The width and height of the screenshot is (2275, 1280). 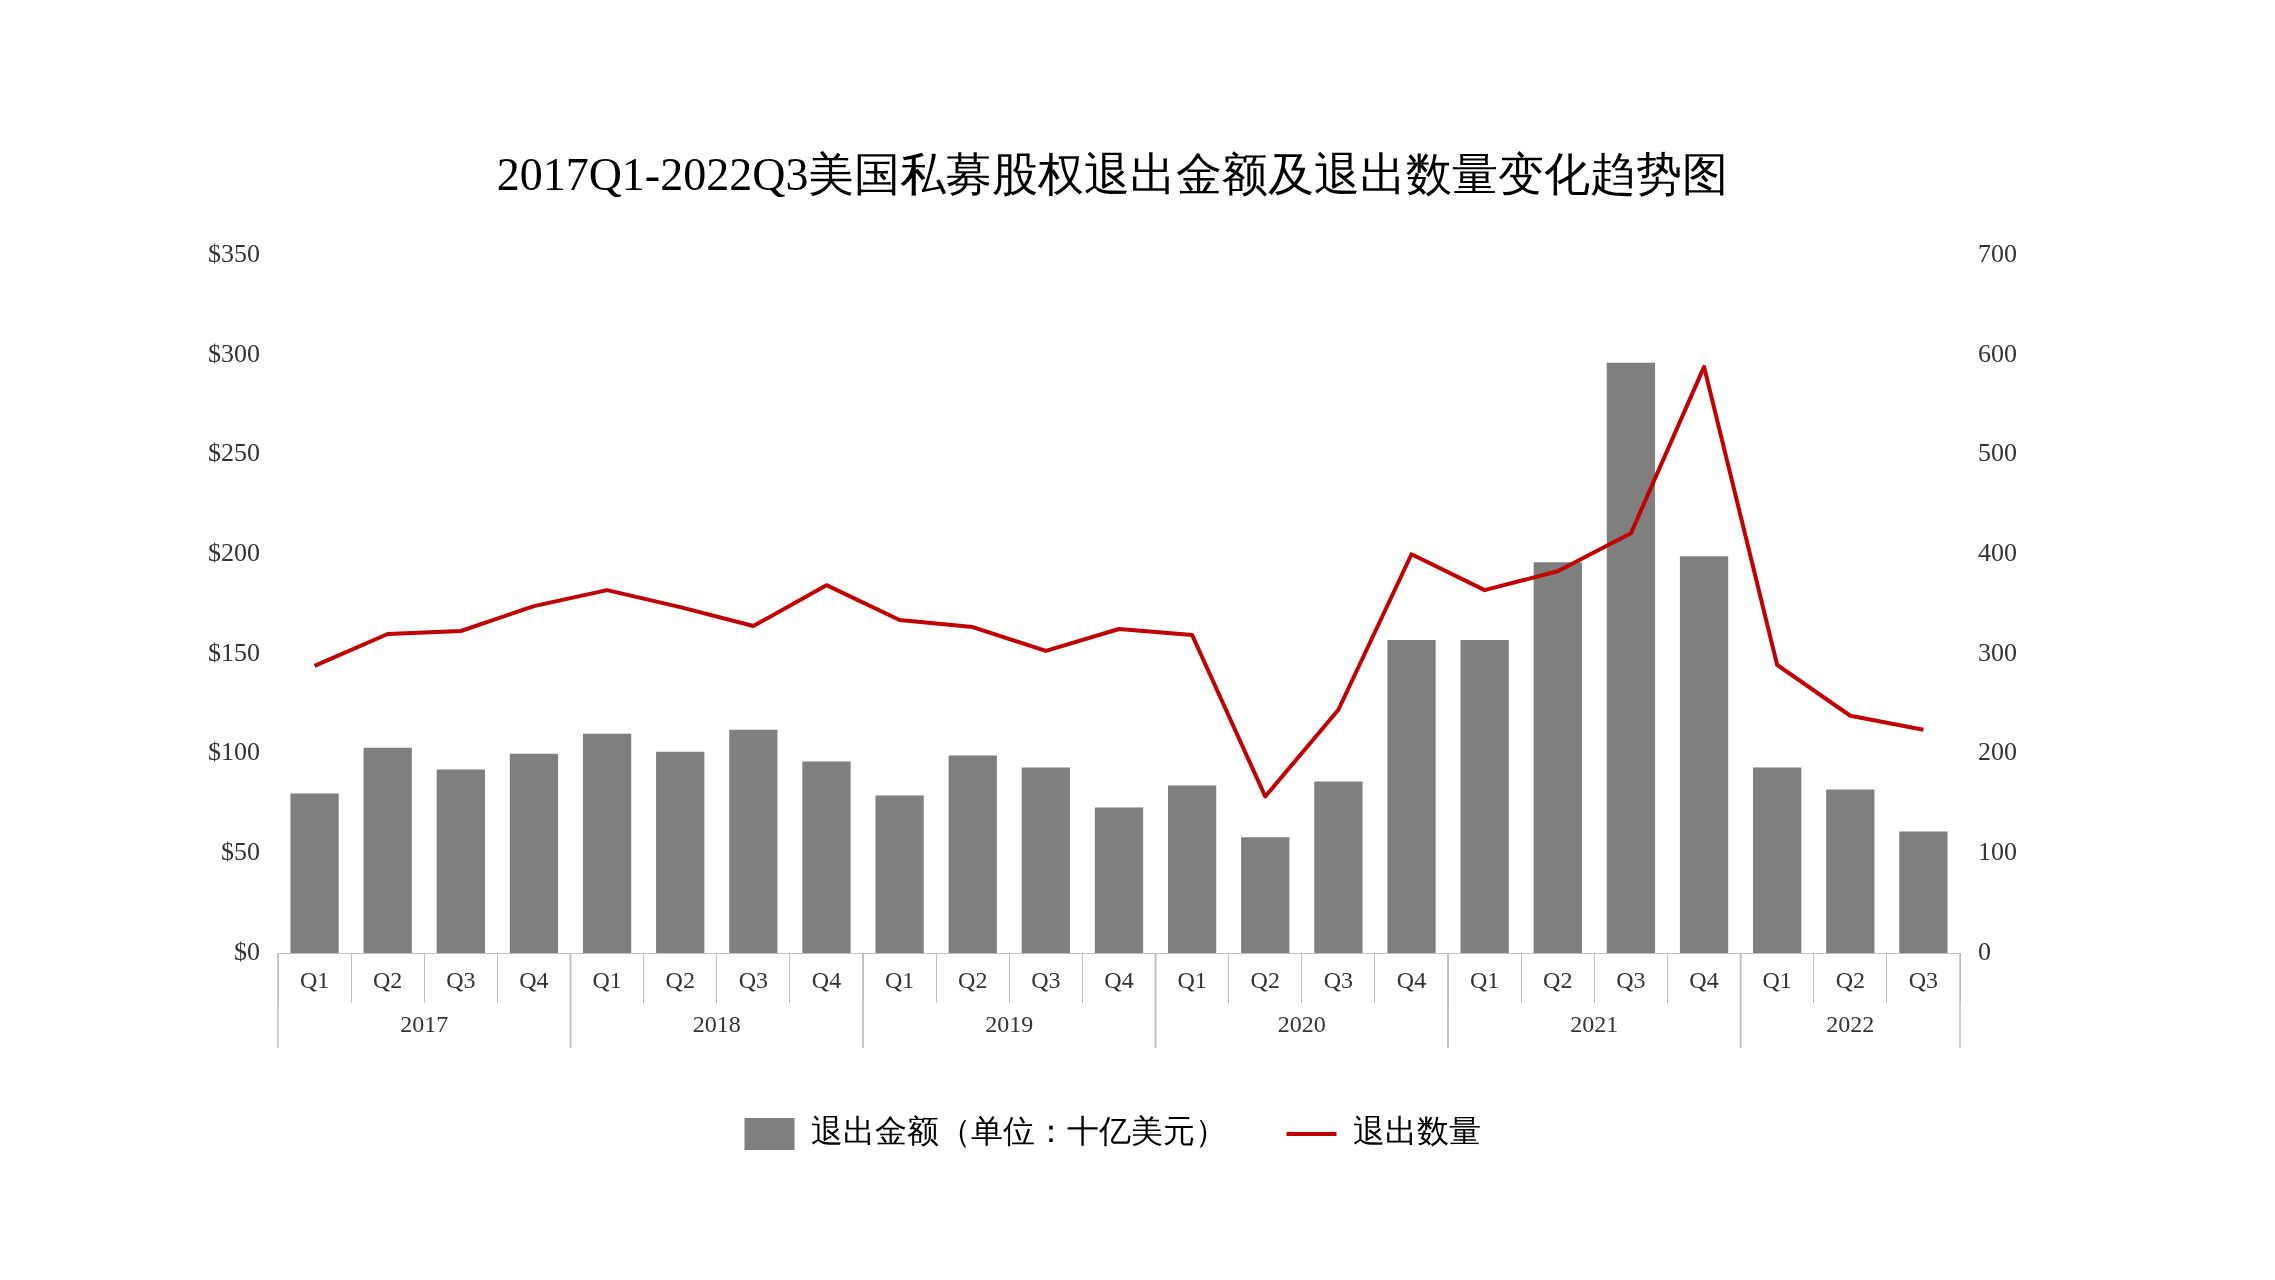 I want to click on chart-title: 2017Q1-2022Q3美国私募股权退出金额及退出数量变化趋势图, so click(x=1112, y=174).